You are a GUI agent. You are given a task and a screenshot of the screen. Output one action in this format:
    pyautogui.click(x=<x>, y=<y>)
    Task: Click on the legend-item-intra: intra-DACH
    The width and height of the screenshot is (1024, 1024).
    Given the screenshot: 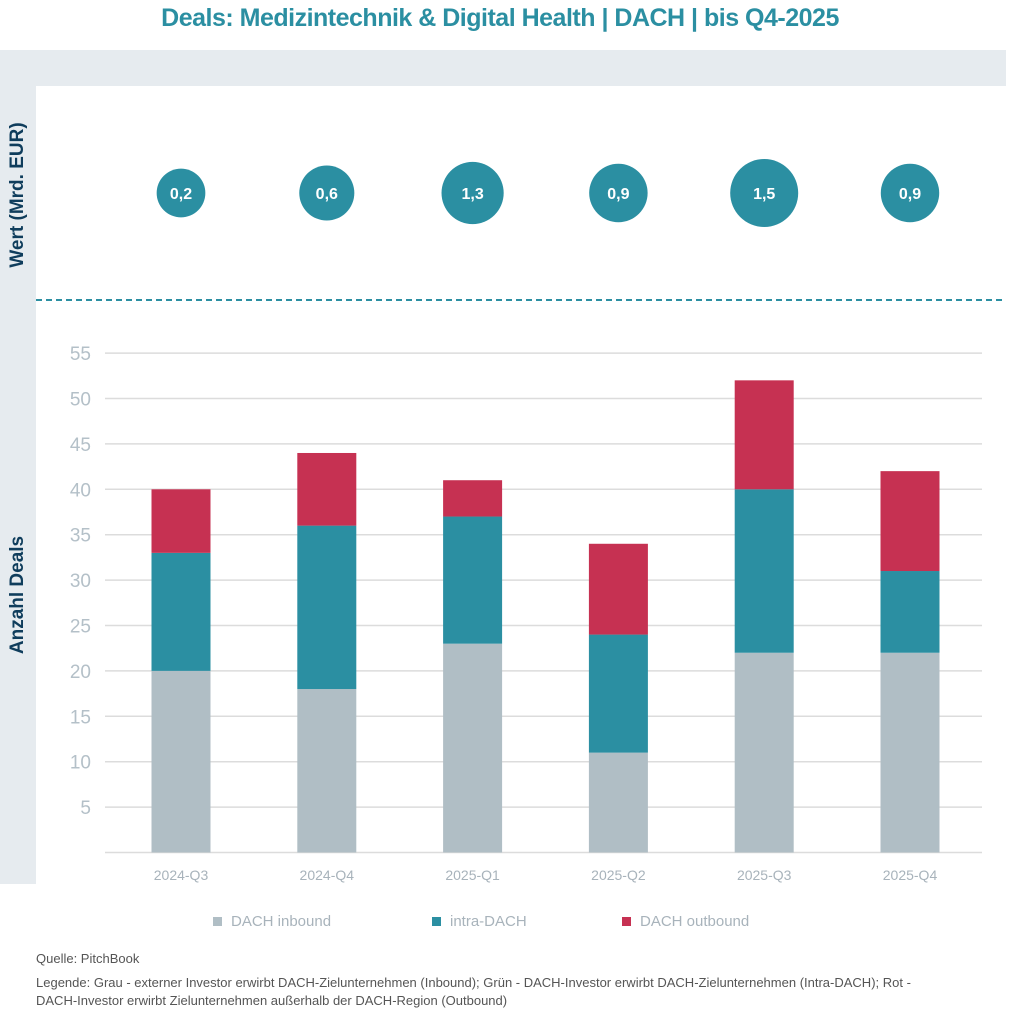 What is the action you would take?
    pyautogui.click(x=479, y=921)
    